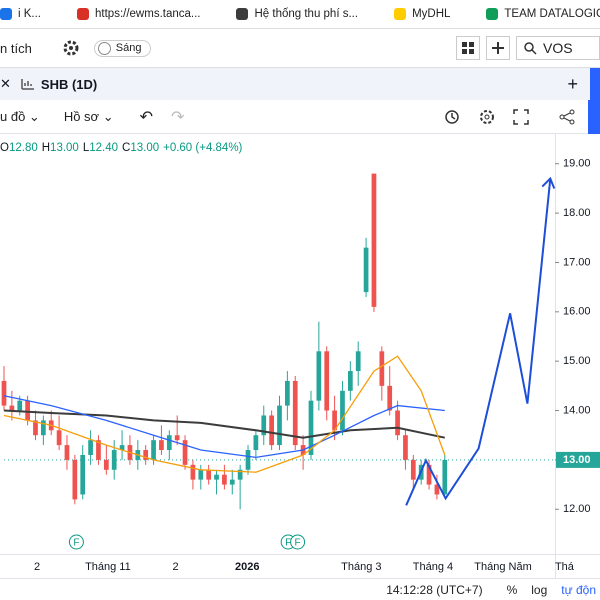 Image resolution: width=600 pixels, height=600 pixels. I want to click on y-tick-label: 16.00, so click(577, 312).